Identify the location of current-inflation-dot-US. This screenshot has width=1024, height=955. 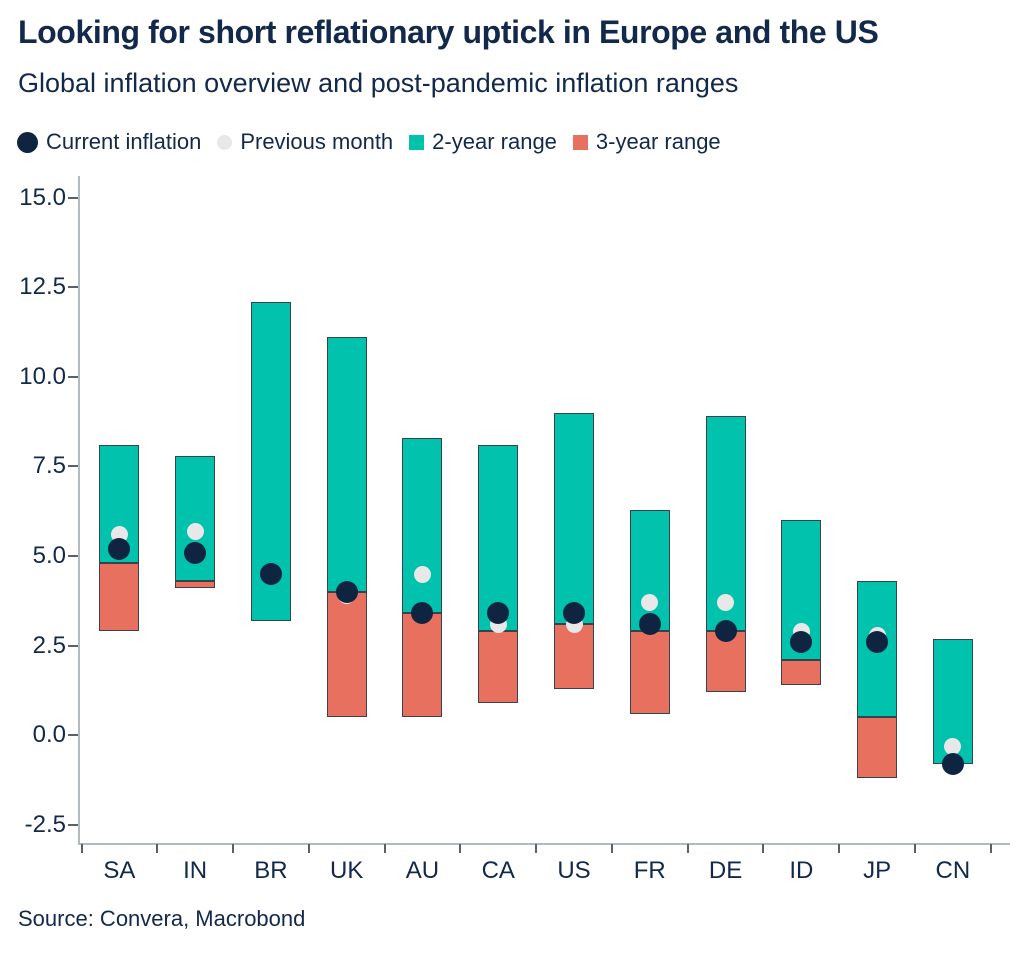
(574, 613).